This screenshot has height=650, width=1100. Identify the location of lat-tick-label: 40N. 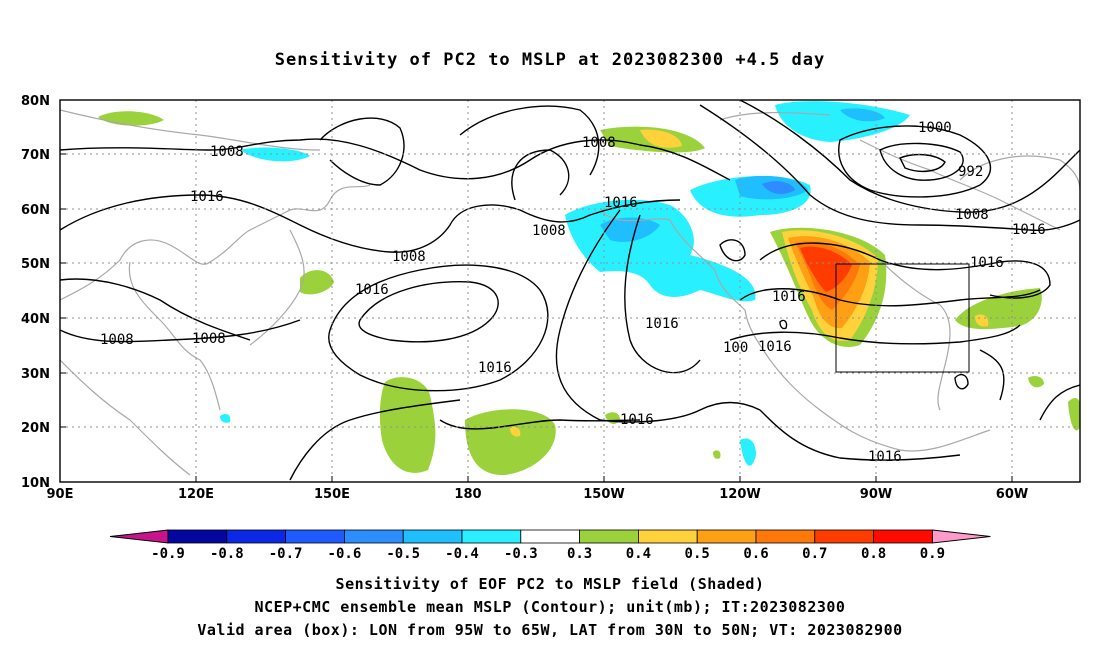
(35, 319).